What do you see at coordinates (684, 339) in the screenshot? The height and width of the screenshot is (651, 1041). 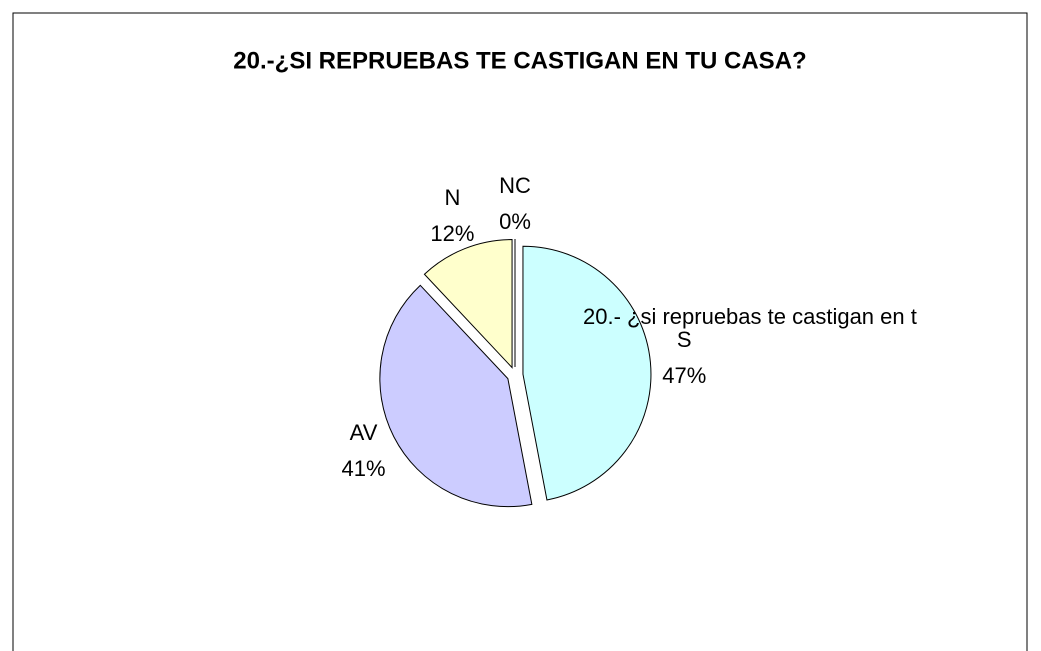 I see `slice-category-label: S` at bounding box center [684, 339].